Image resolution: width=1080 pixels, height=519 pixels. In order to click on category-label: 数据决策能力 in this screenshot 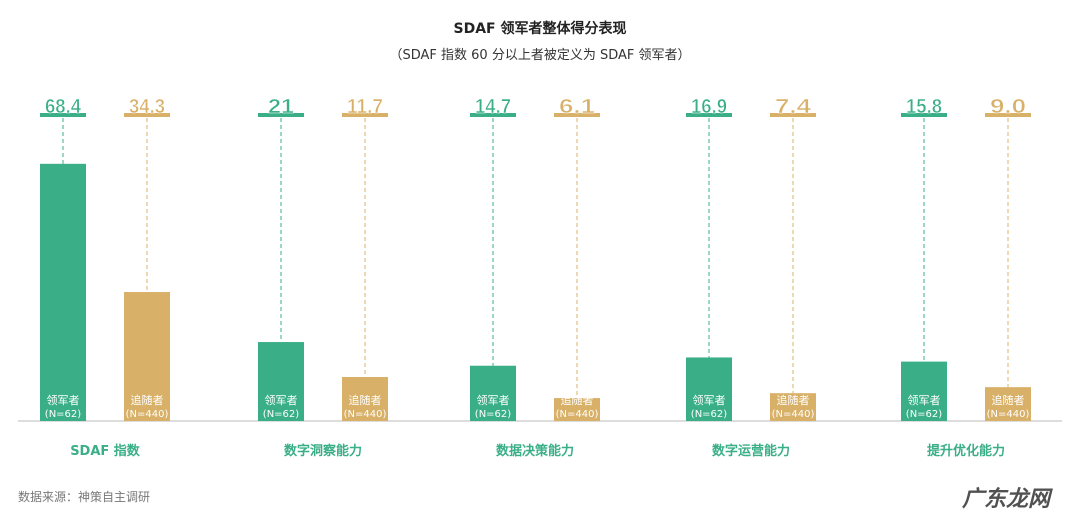, I will do `click(535, 451)`.